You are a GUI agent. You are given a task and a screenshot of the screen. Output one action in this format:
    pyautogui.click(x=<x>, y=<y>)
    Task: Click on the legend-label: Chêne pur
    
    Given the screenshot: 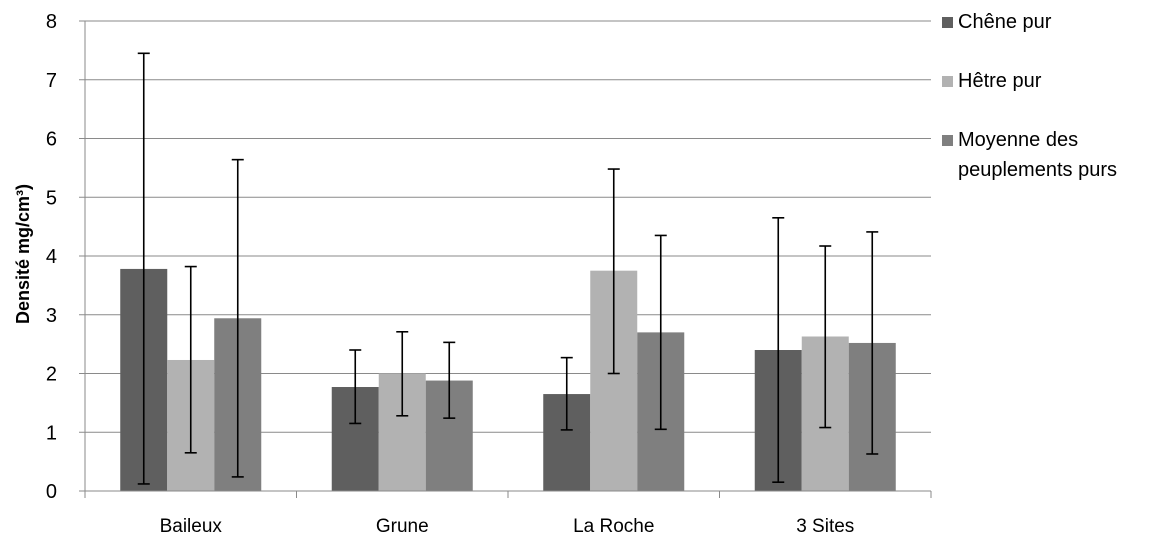 What is the action you would take?
    pyautogui.click(x=1005, y=22)
    